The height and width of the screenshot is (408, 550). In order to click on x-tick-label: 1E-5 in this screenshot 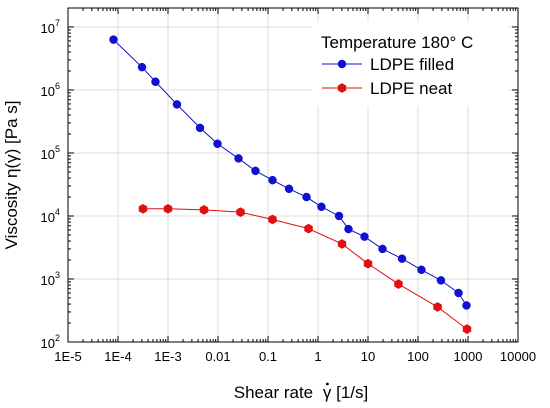, I will do `click(67, 356)`.